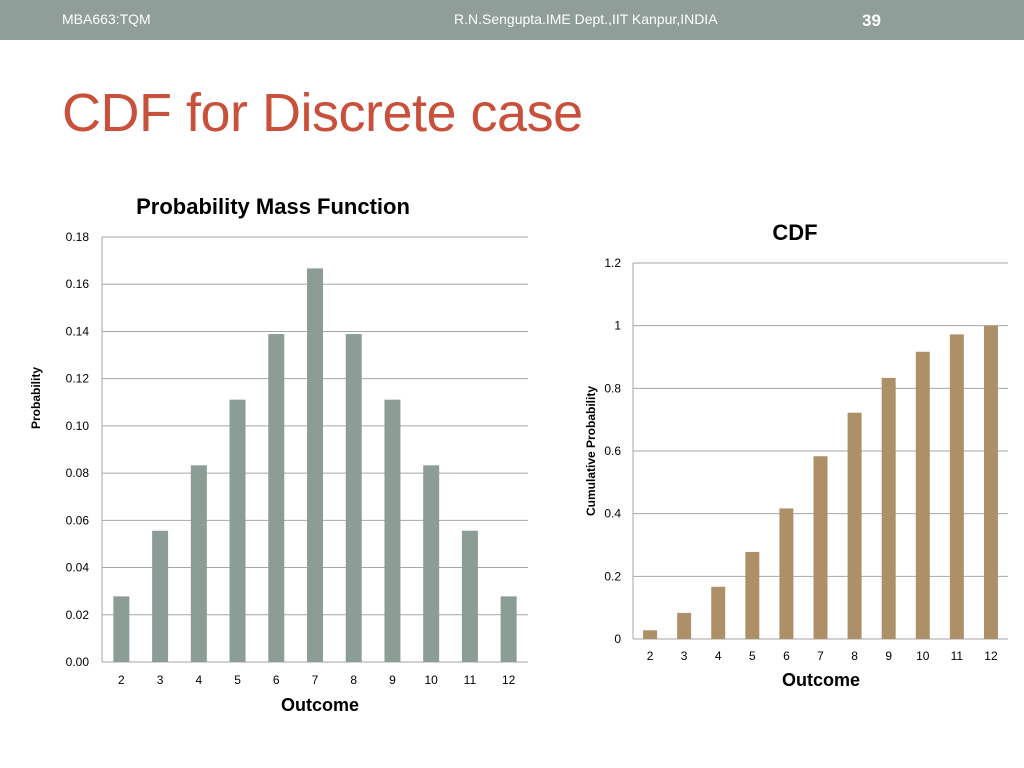 The image size is (1024, 768). What do you see at coordinates (392, 680) in the screenshot?
I see `pmf-x-tick-label: 9` at bounding box center [392, 680].